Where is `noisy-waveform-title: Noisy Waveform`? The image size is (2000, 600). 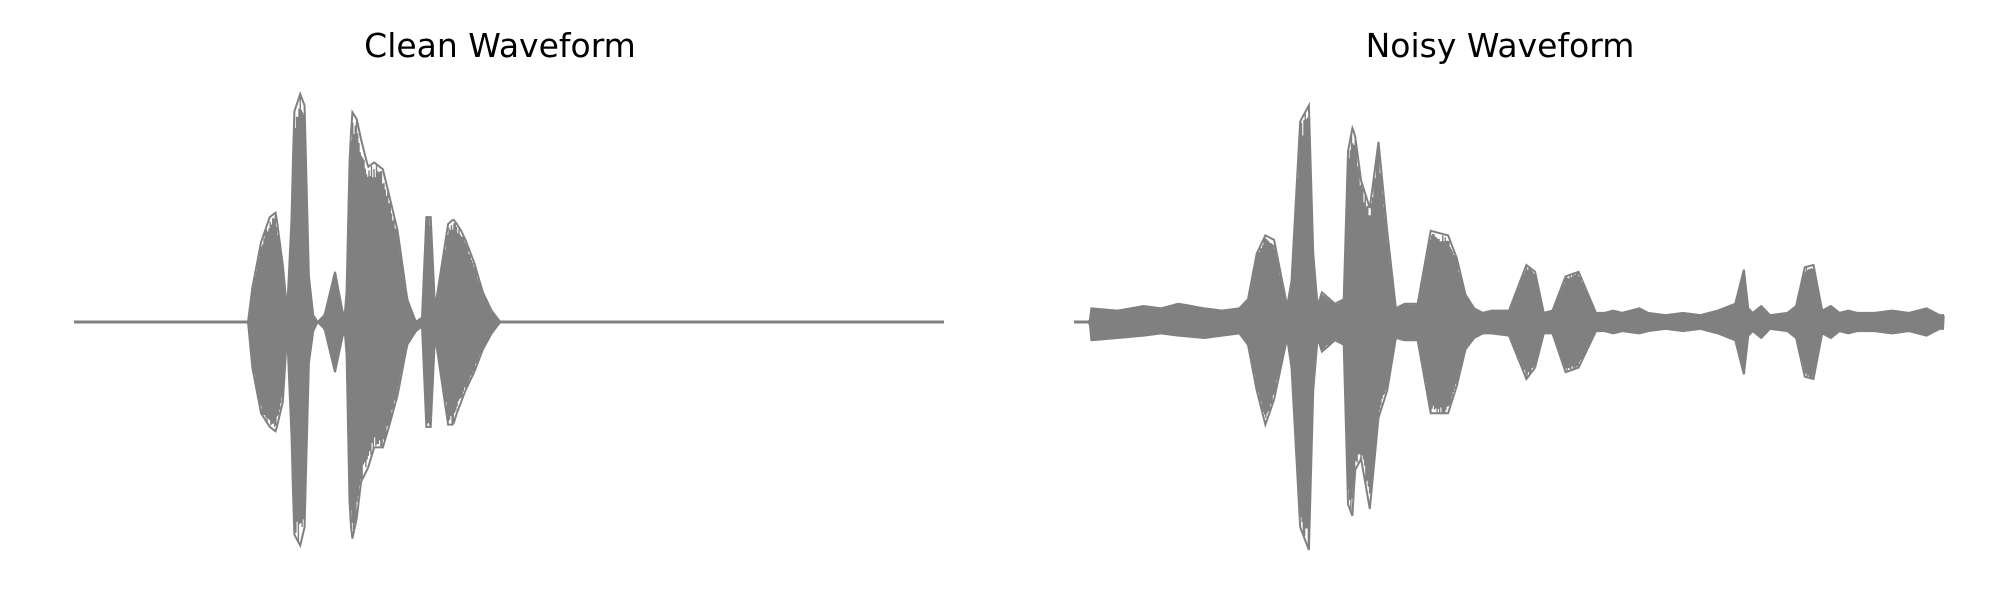 noisy-waveform-title: Noisy Waveform is located at coordinates (1500, 45).